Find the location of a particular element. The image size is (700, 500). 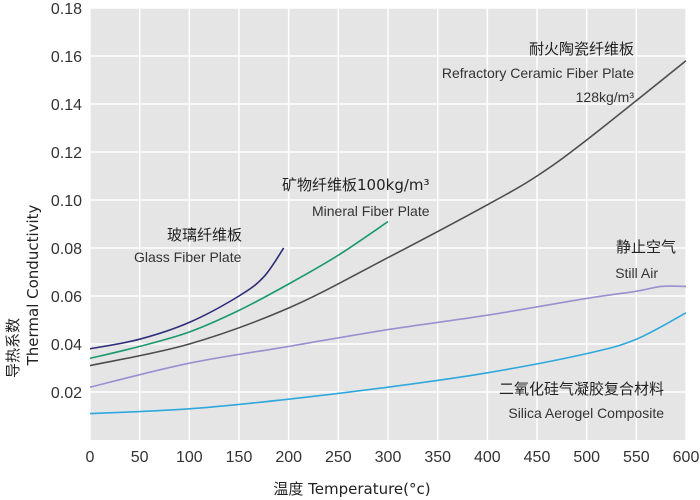

y-tick-label: 0.02 is located at coordinates (66, 393).